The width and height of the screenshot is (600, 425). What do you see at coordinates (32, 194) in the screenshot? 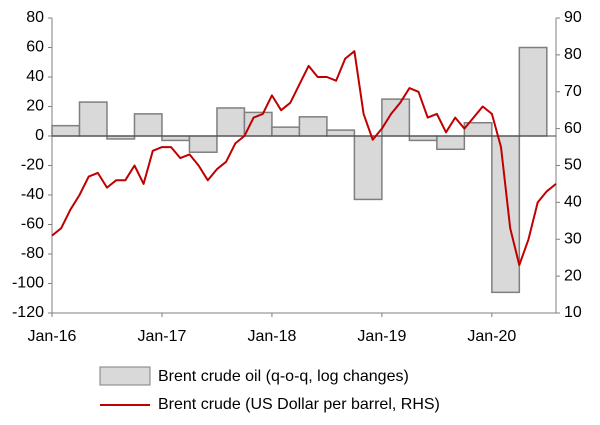
I see `y-tick-label: -40` at bounding box center [32, 194].